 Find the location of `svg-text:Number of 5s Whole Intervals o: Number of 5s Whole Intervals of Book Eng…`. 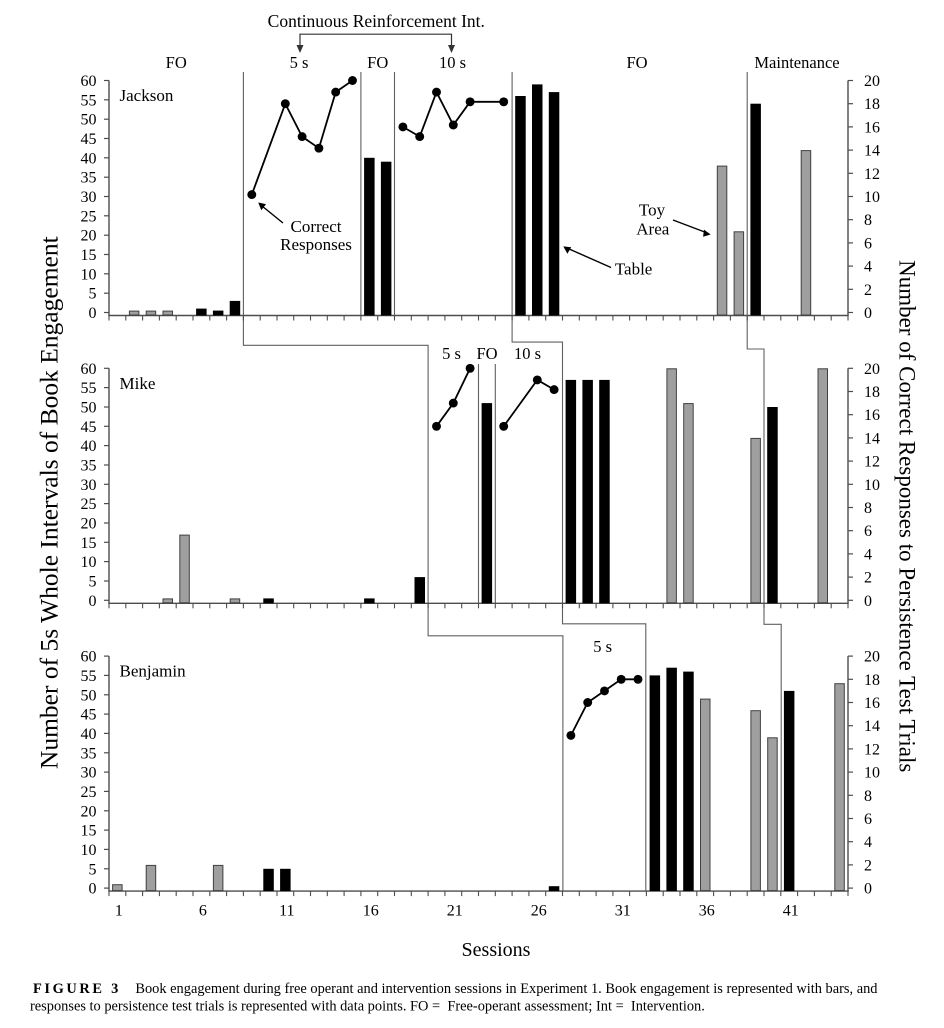

svg-text:Number of 5s Whole Intervals o: Number of 5s Whole Intervals of Book Eng… is located at coordinates (49, 502).